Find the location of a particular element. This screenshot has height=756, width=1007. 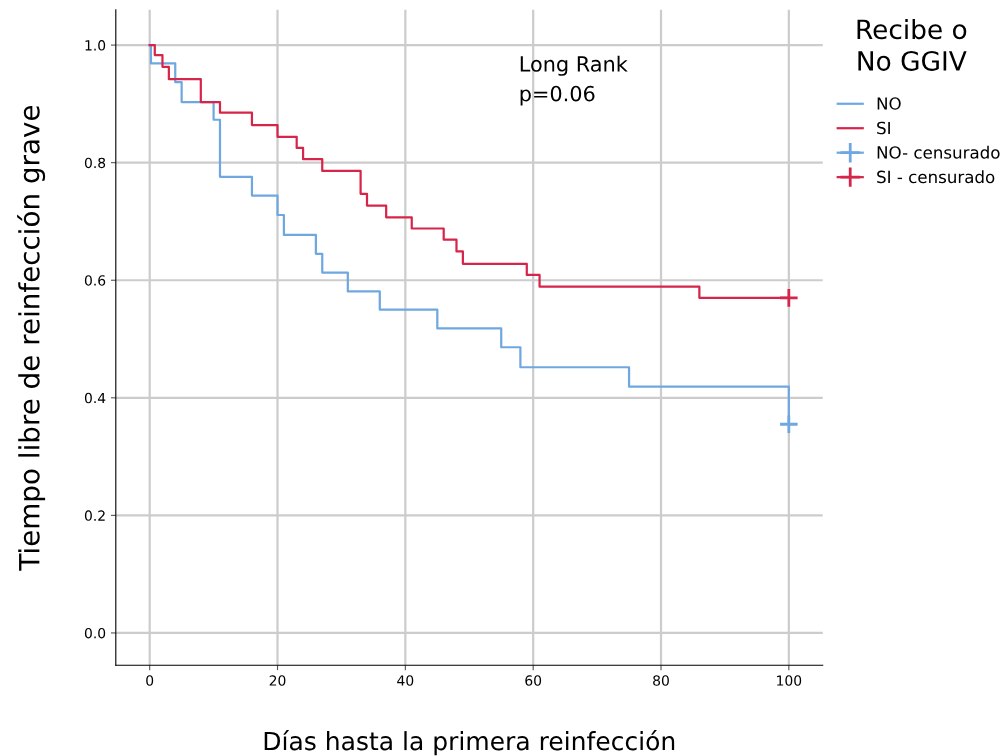

legend-label: NO is located at coordinates (889, 103).